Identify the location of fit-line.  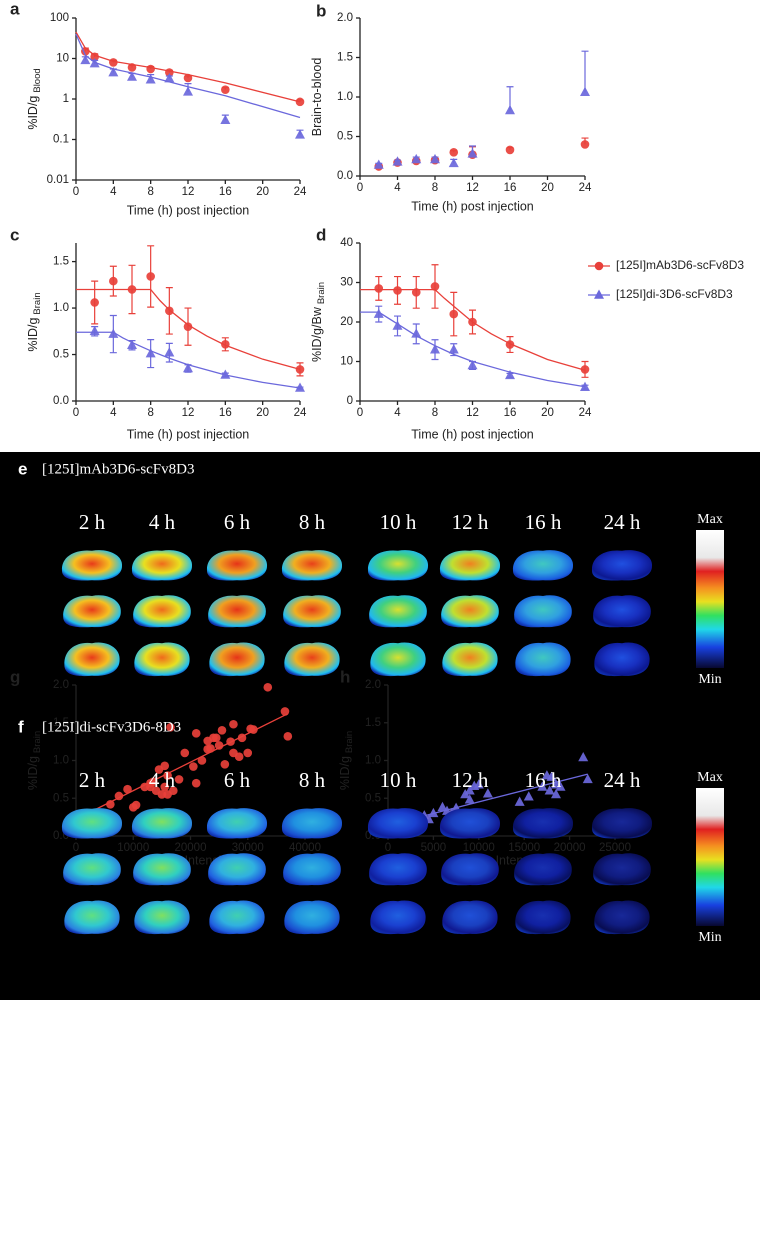
(473, 349).